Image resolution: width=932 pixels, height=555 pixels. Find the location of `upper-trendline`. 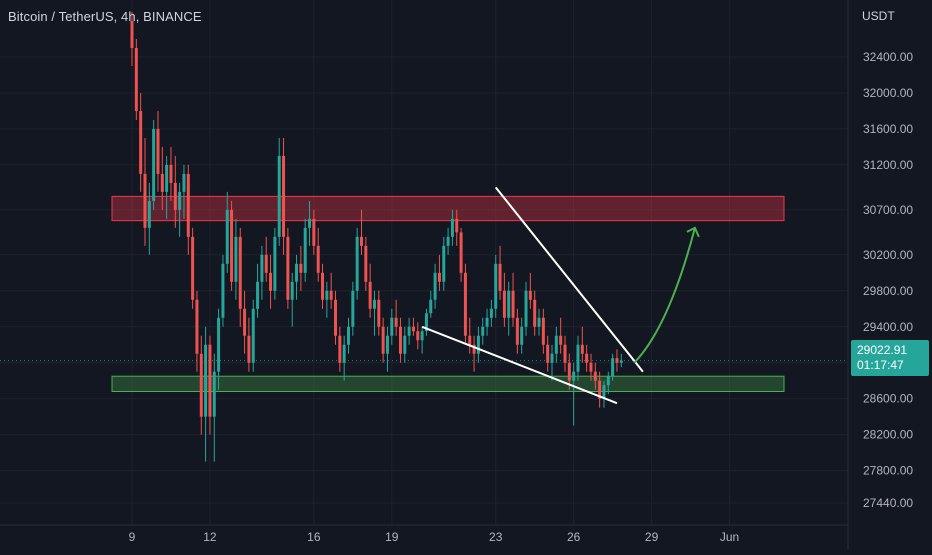

upper-trendline is located at coordinates (569, 279).